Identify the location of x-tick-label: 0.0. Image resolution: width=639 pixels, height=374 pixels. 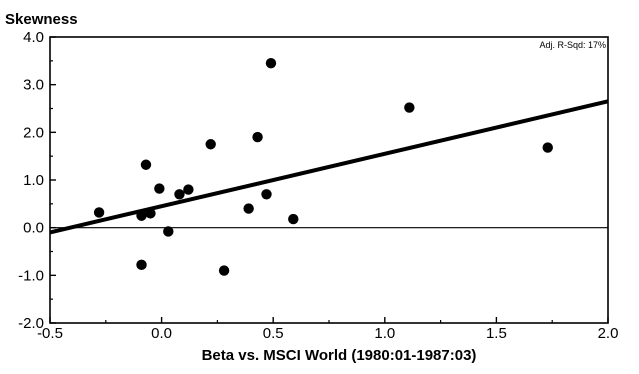
(161, 333).